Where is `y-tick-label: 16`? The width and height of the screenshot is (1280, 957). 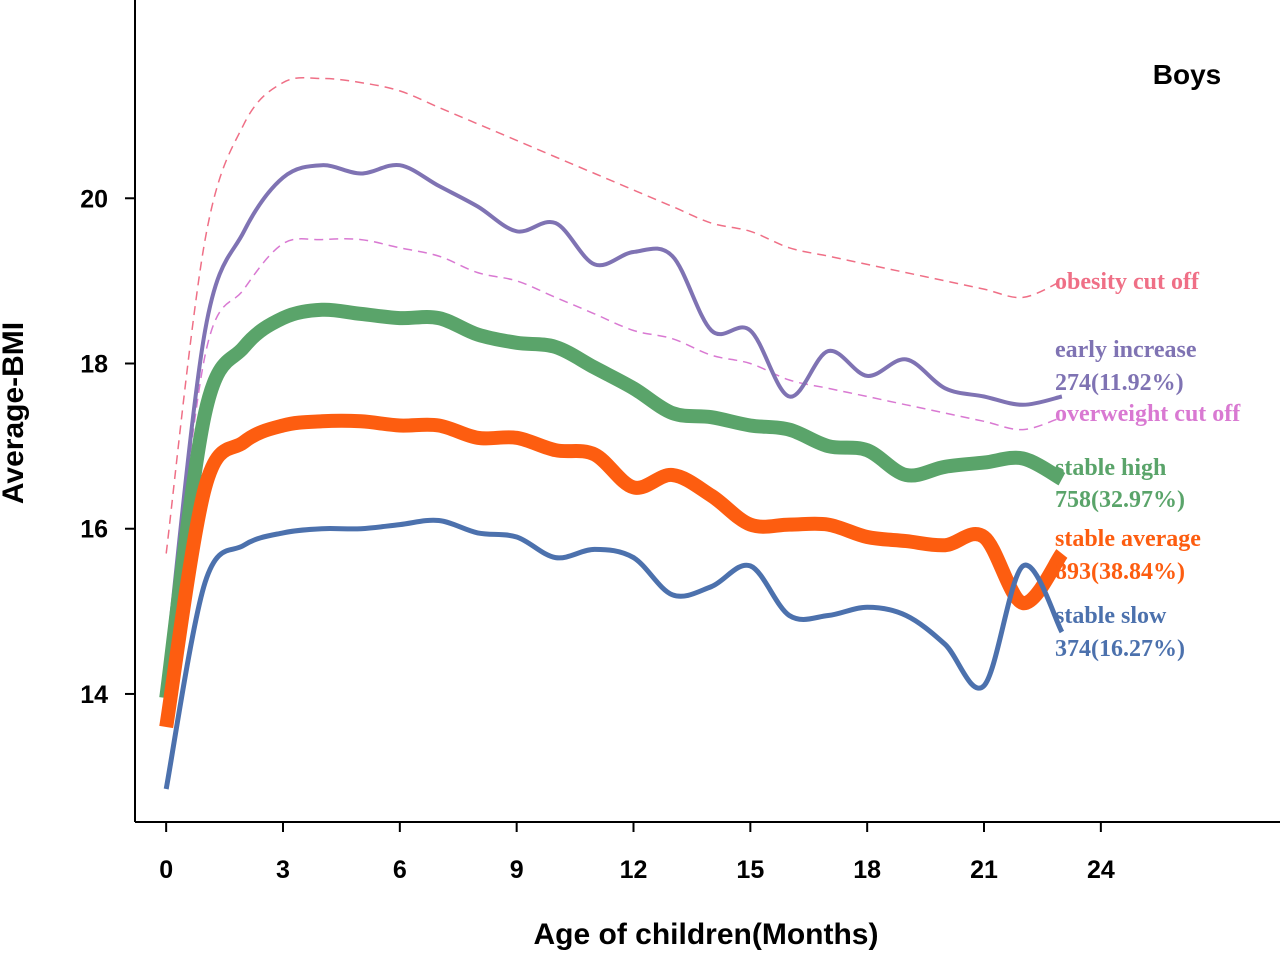
y-tick-label: 16 is located at coordinates (94, 530).